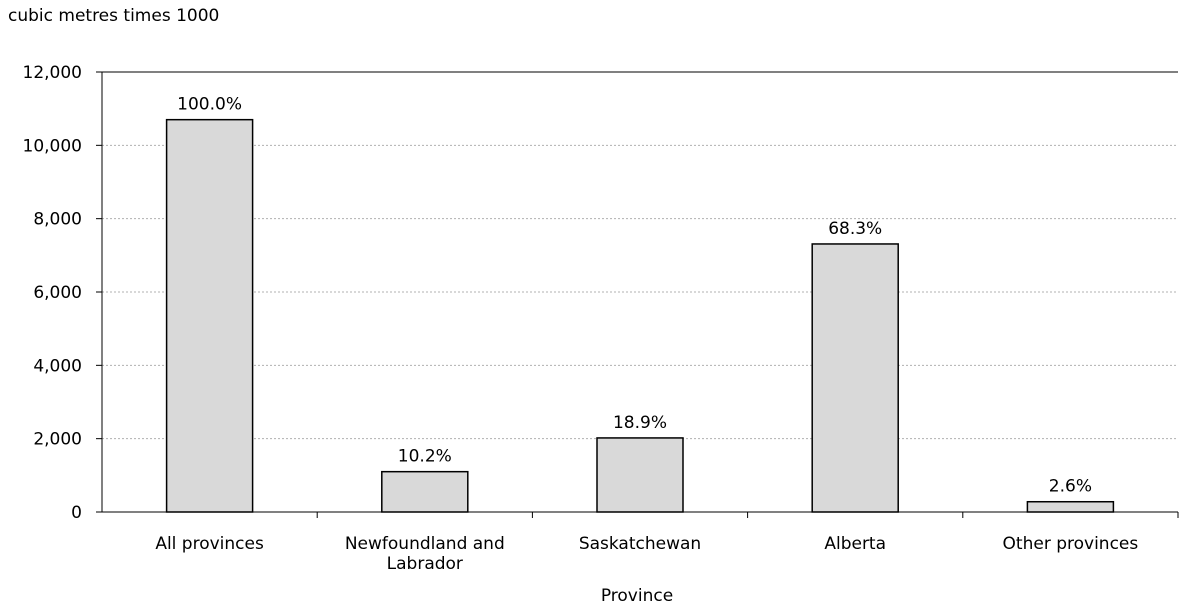  I want to click on y-tick-label: 12,000, so click(52, 73).